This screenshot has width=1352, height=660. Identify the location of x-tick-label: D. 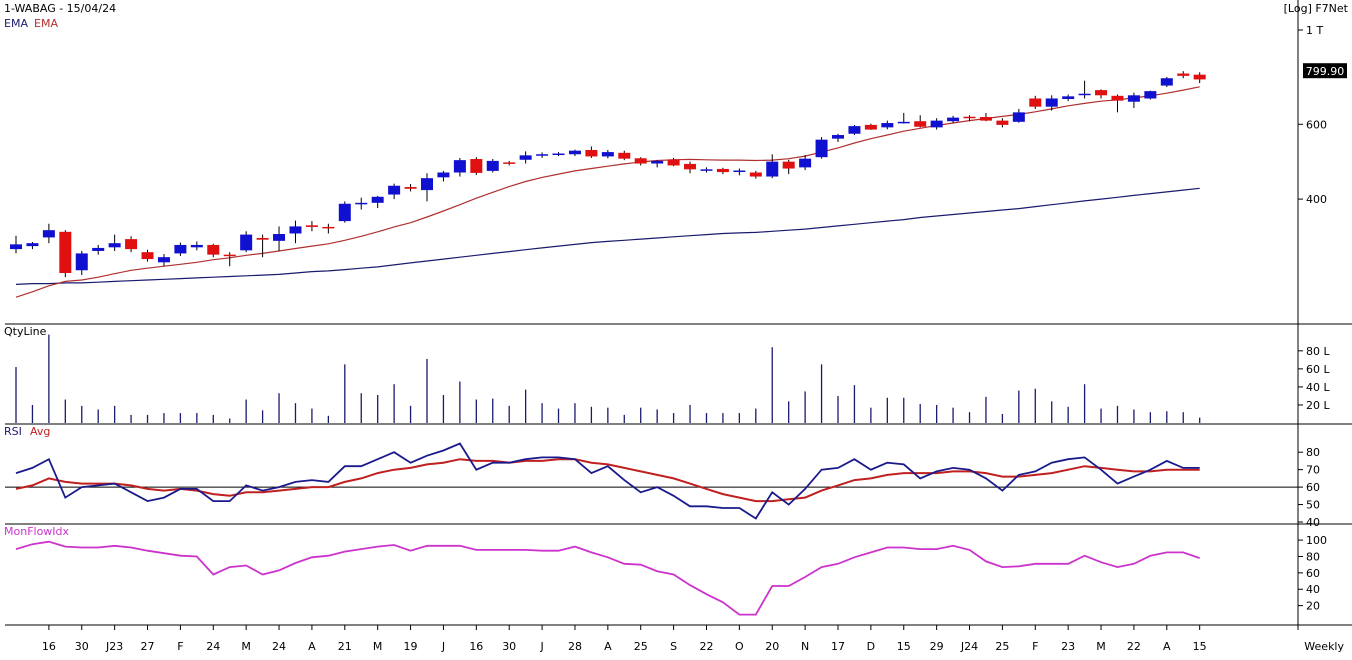
(871, 646).